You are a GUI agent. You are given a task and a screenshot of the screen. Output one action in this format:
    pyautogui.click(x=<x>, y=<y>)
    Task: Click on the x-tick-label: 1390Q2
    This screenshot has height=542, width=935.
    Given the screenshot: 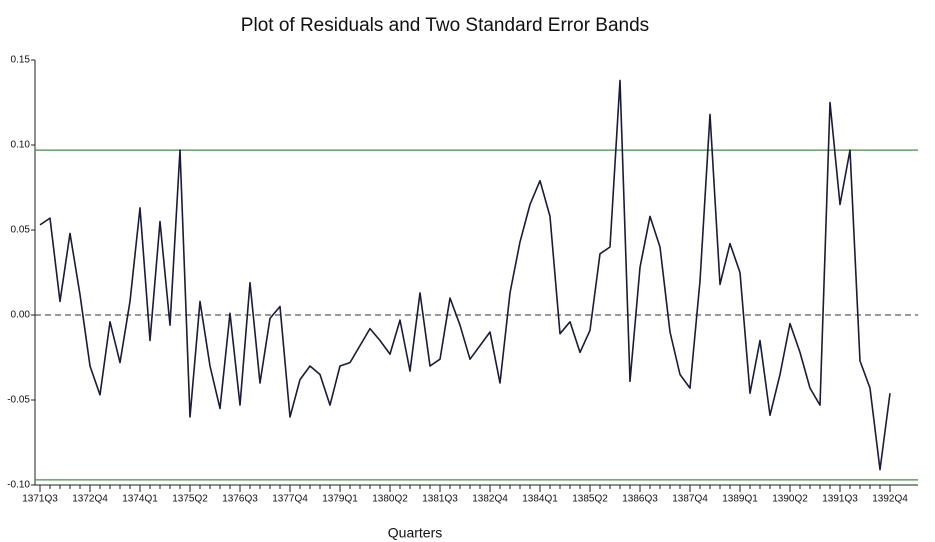 What is the action you would take?
    pyautogui.click(x=790, y=499)
    